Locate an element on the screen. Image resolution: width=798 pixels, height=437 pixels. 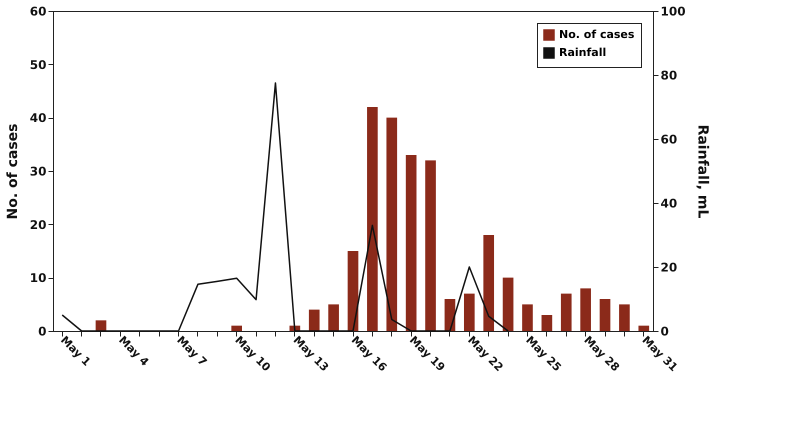
y-tick-label: 0 is located at coordinates (42, 331).